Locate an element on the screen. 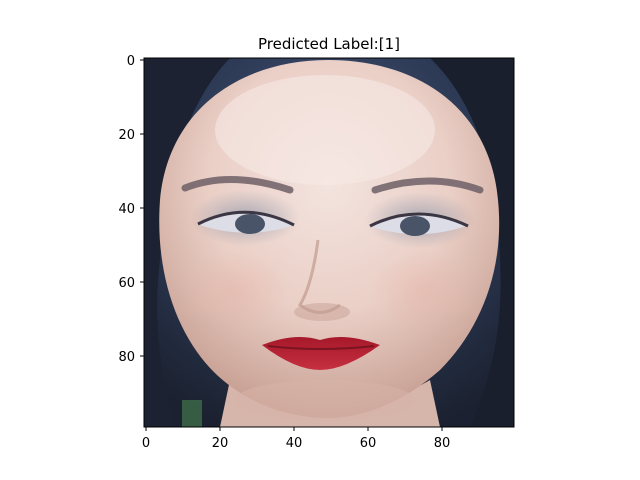 This screenshot has height=480, width=640. y-tick-label: 40 is located at coordinates (126, 209).